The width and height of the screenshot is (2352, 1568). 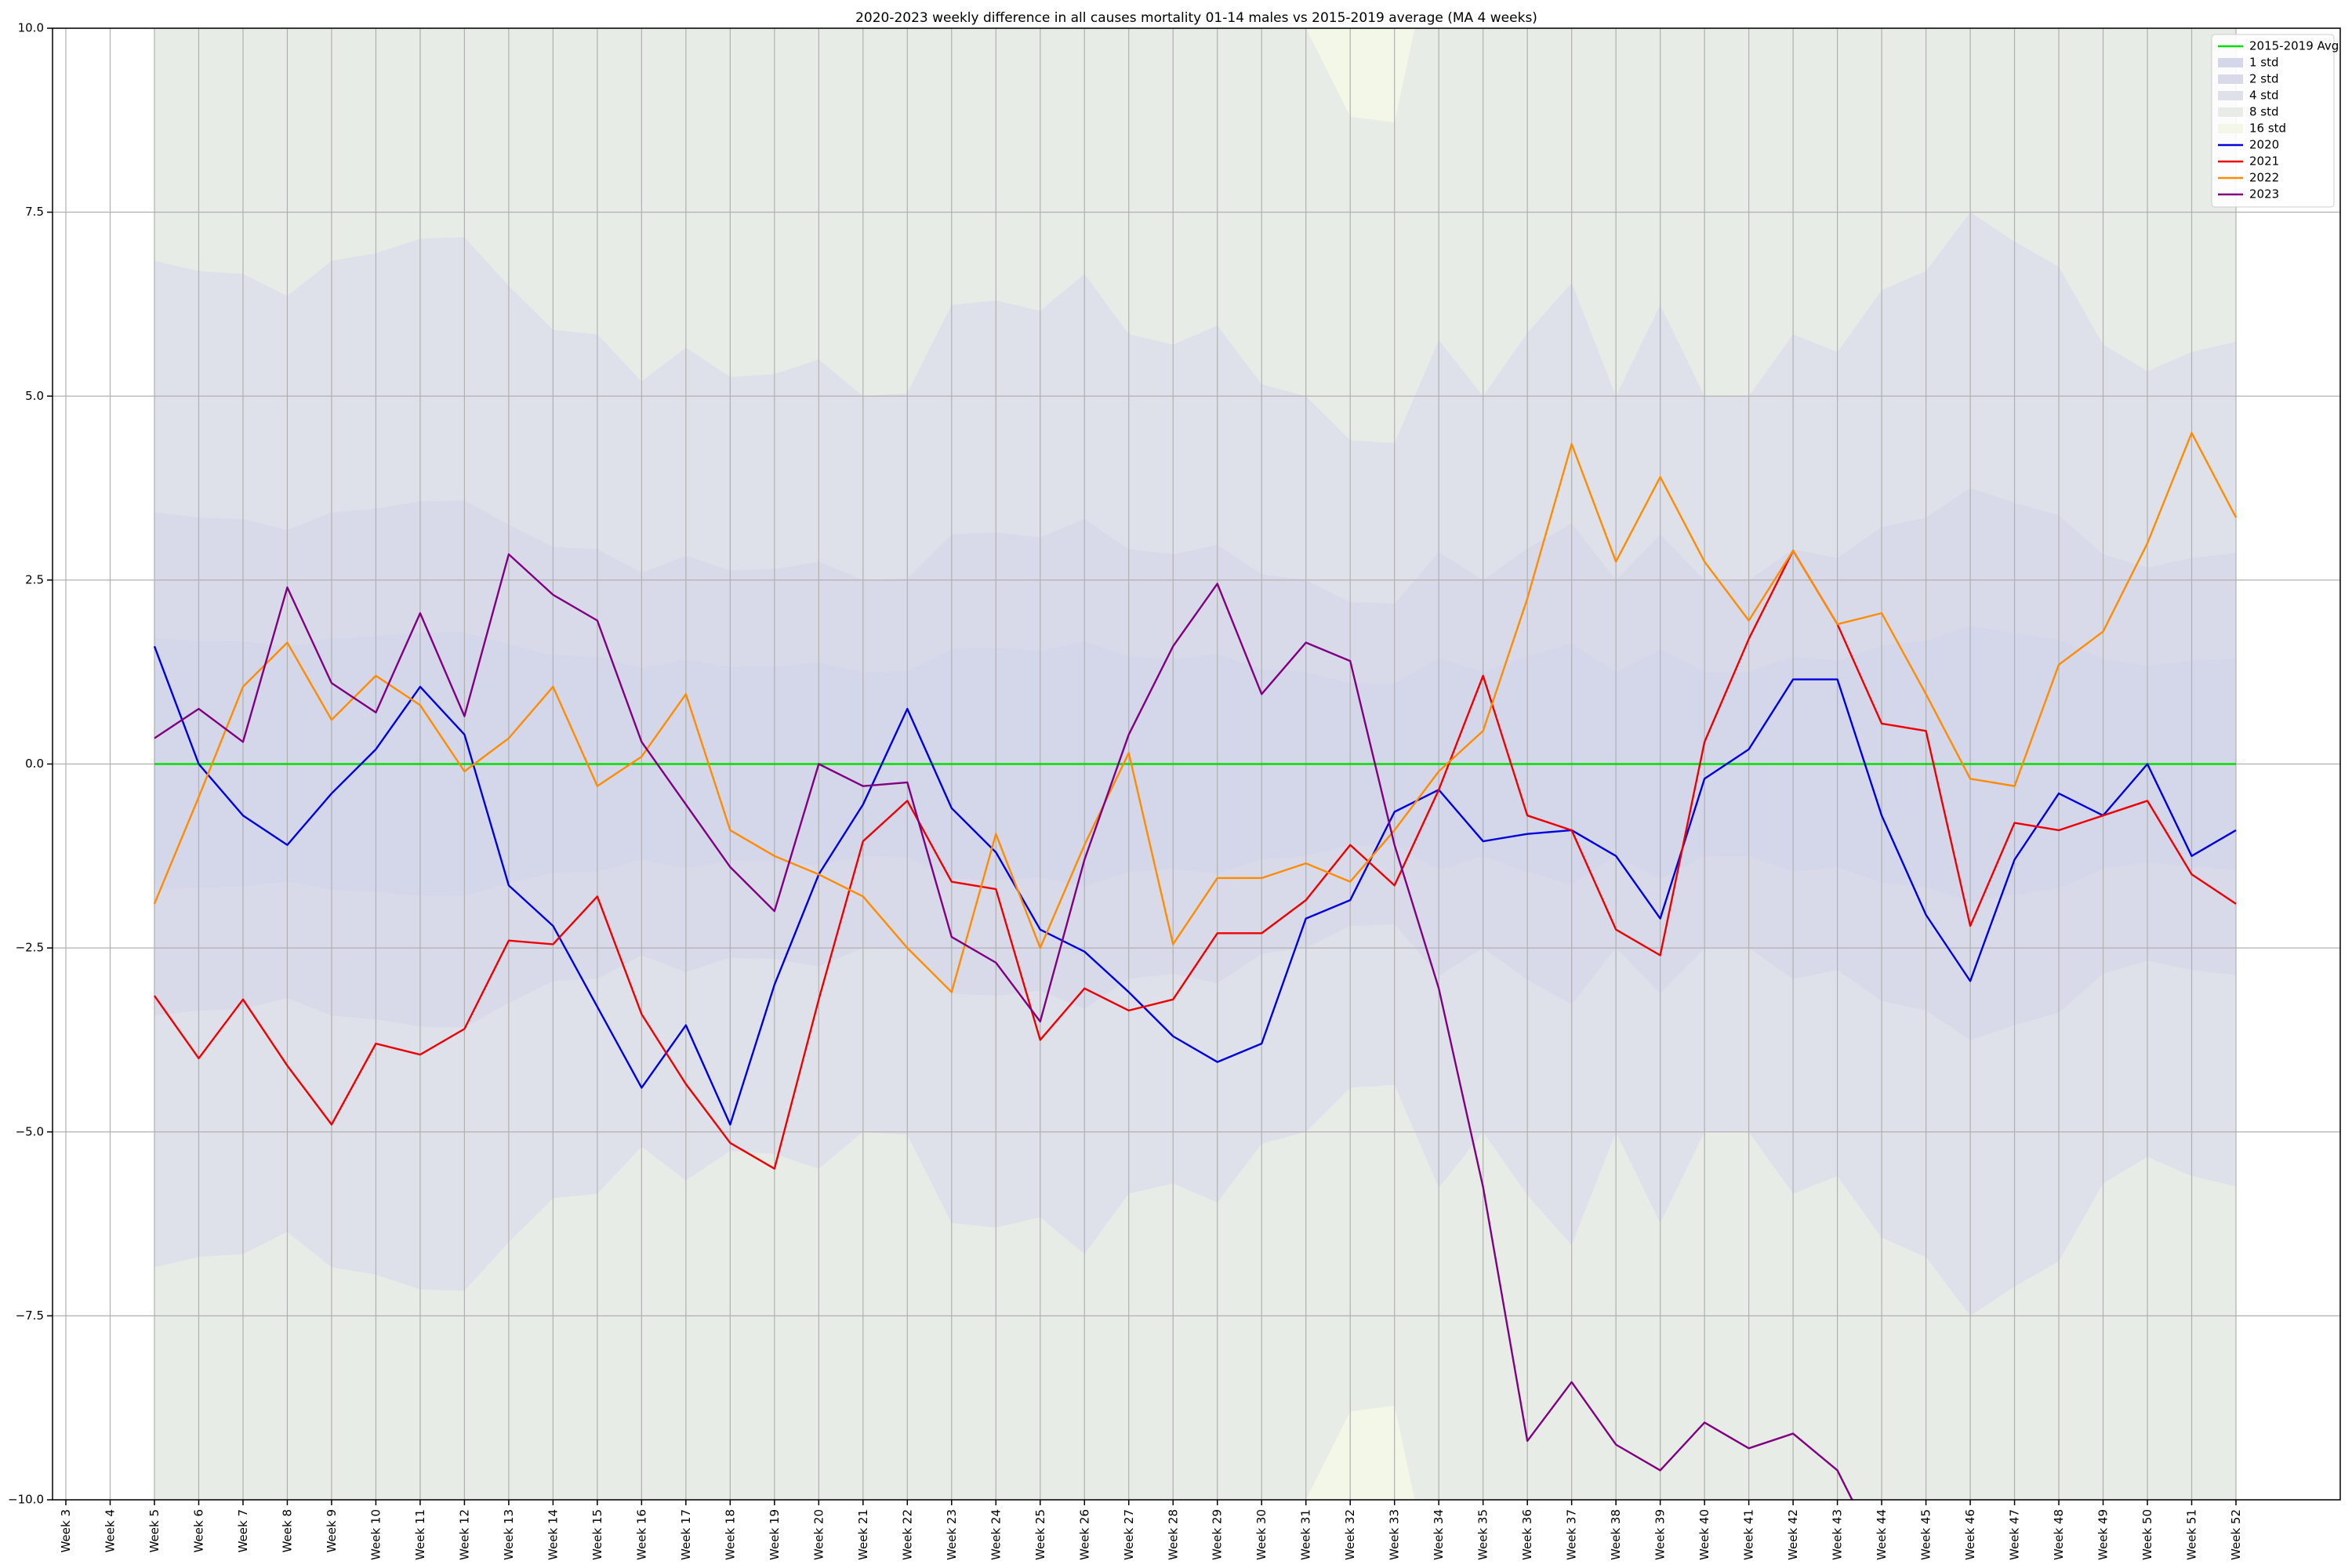 I want to click on x-tick-label: Week 37, so click(x=1572, y=1534).